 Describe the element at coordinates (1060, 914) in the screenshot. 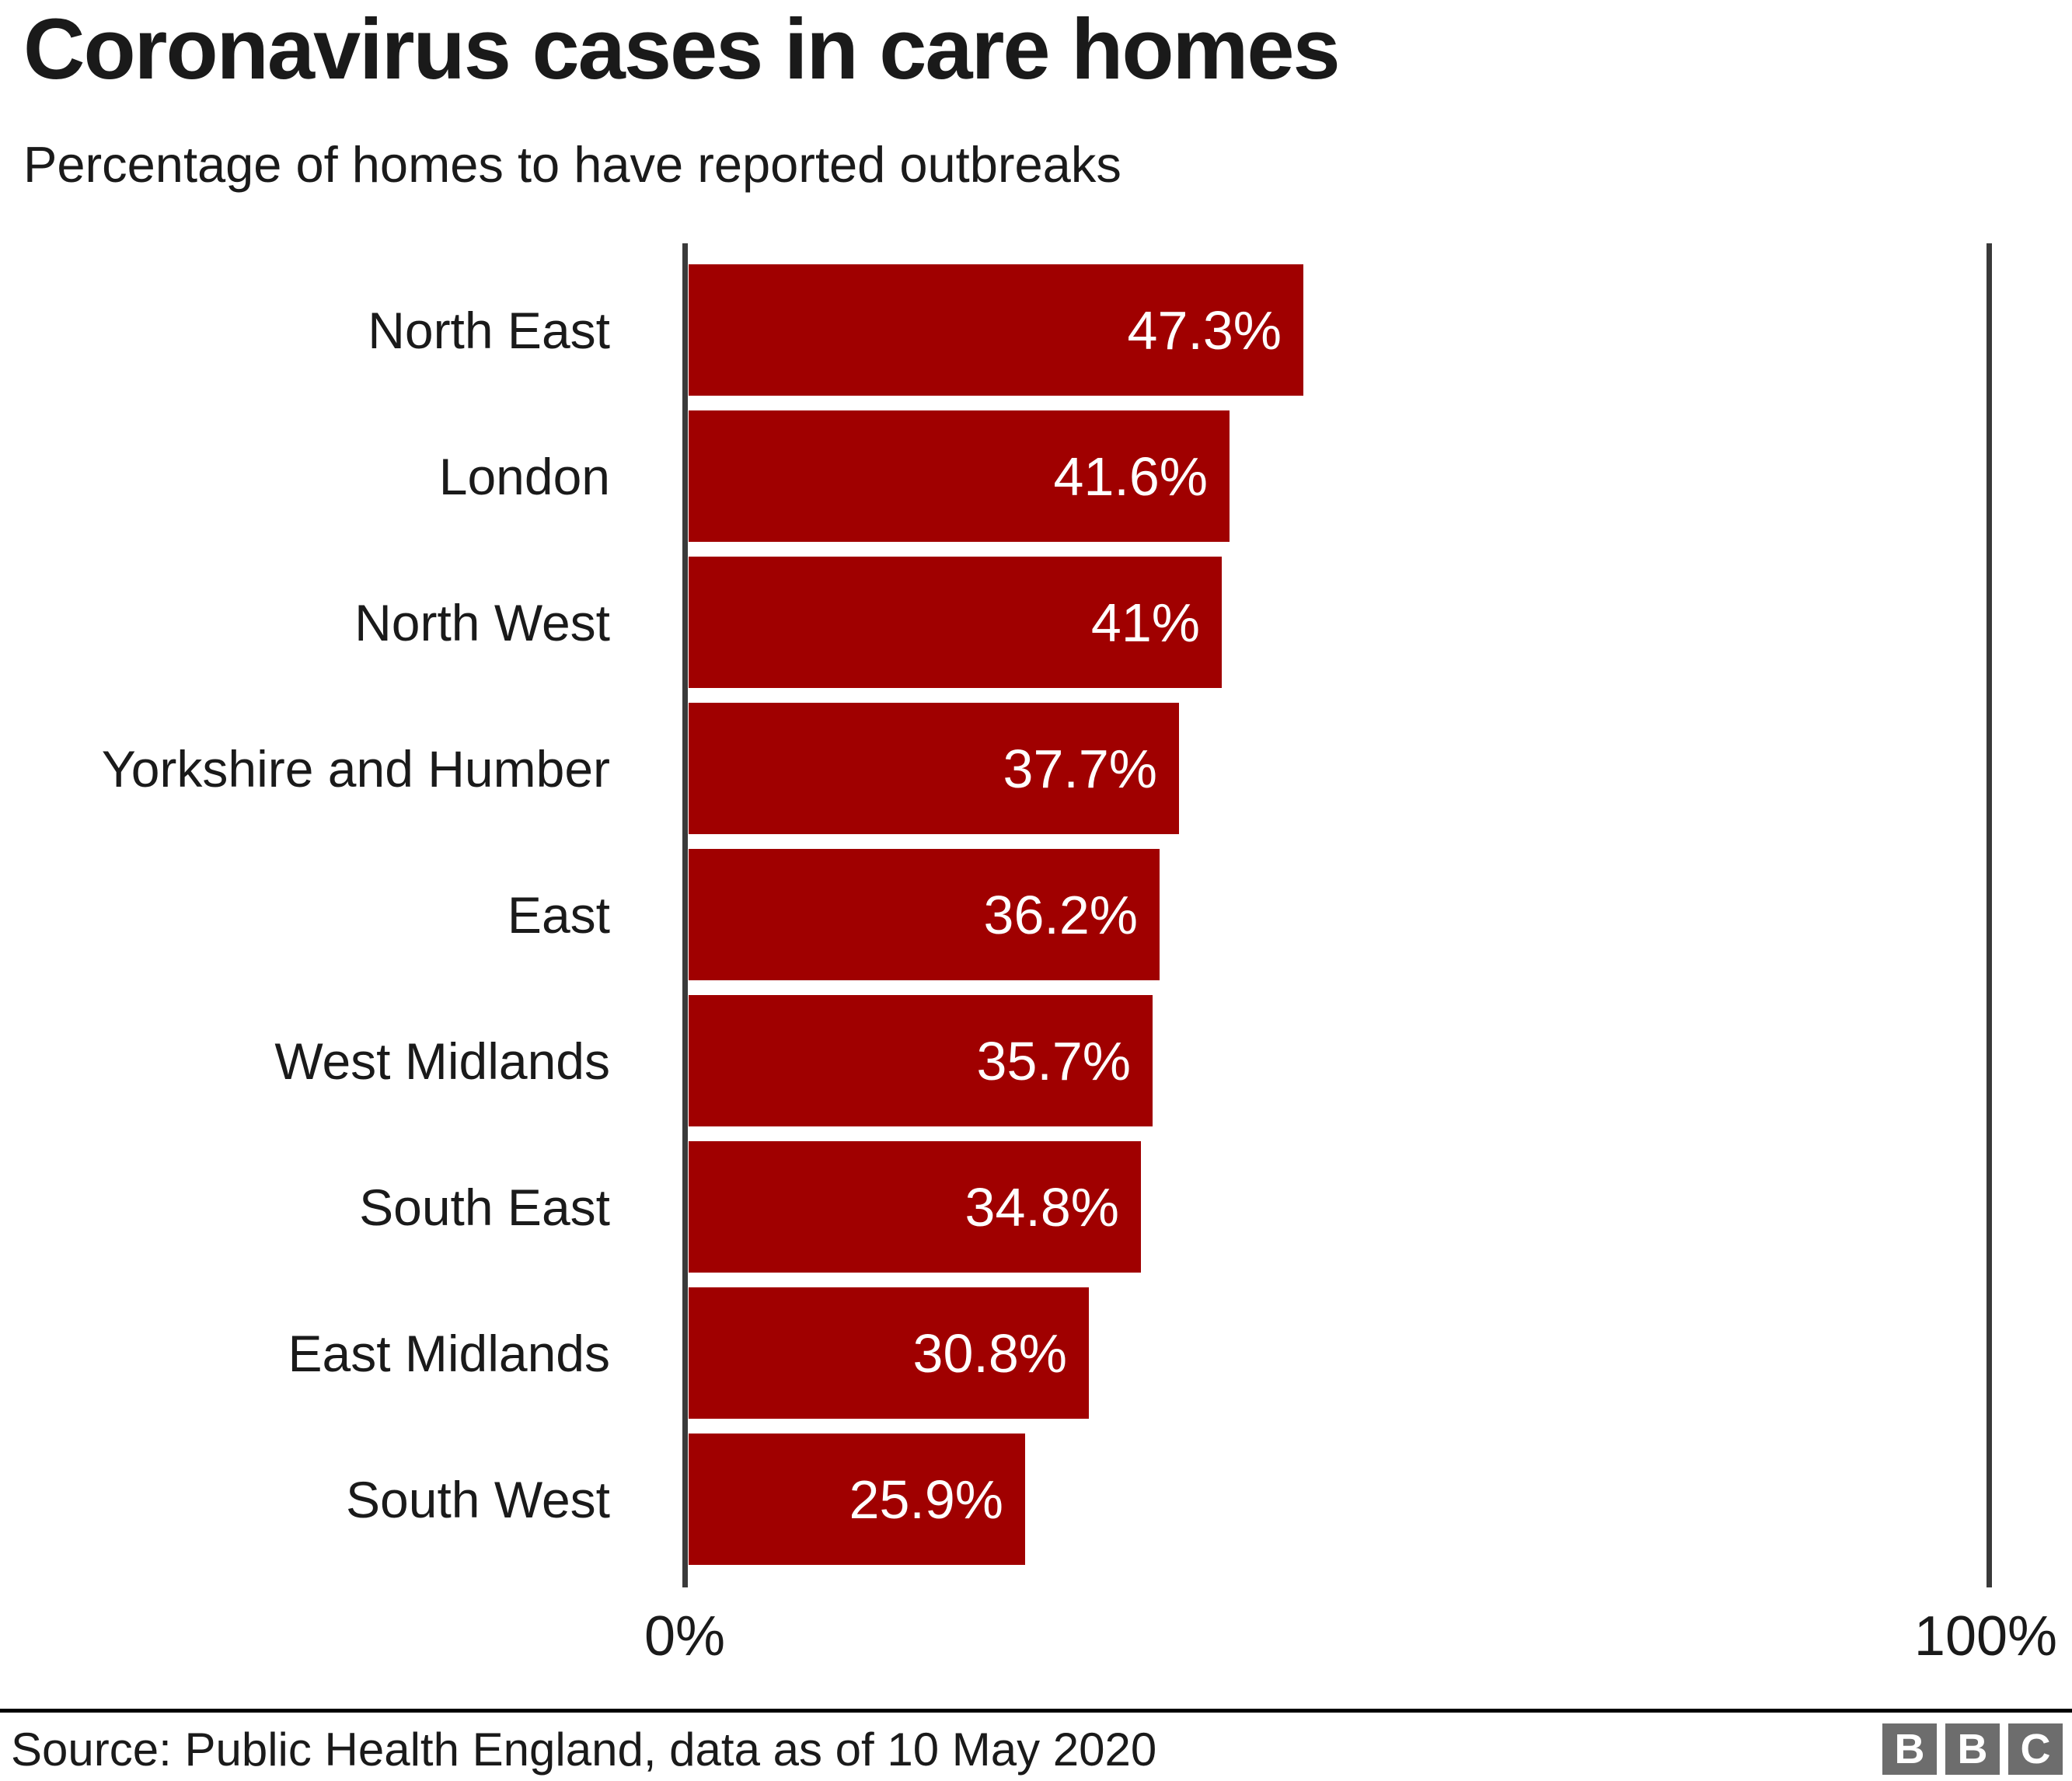

I see `value-label-east: 36.2%` at that location.